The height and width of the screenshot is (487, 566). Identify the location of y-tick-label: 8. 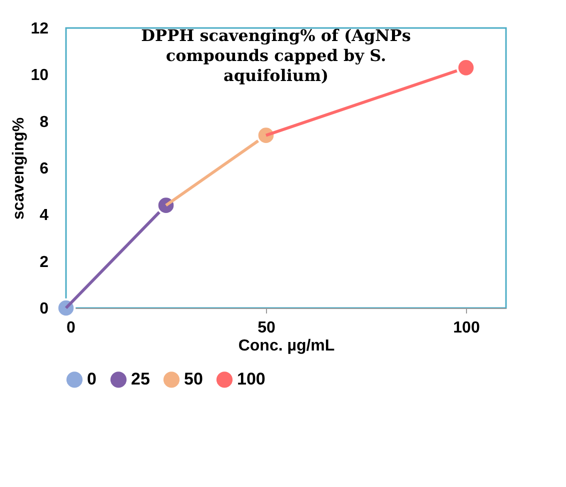
(44, 122).